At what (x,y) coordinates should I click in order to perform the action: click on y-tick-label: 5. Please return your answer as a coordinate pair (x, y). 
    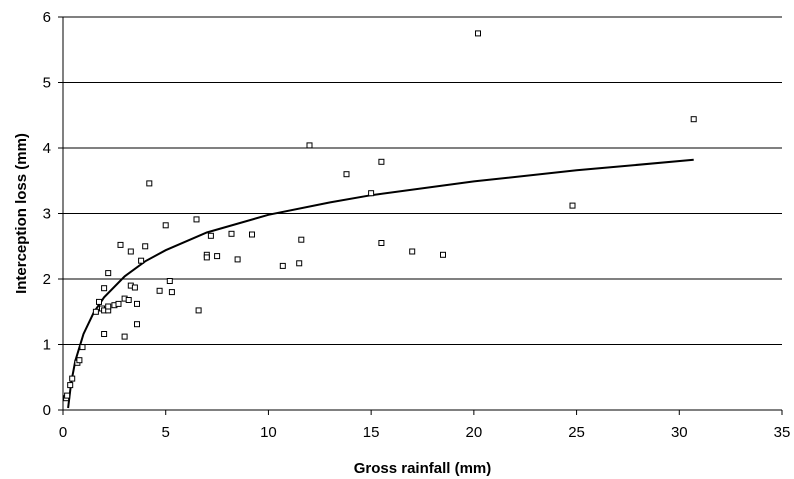
    Looking at the image, I should click on (47, 83).